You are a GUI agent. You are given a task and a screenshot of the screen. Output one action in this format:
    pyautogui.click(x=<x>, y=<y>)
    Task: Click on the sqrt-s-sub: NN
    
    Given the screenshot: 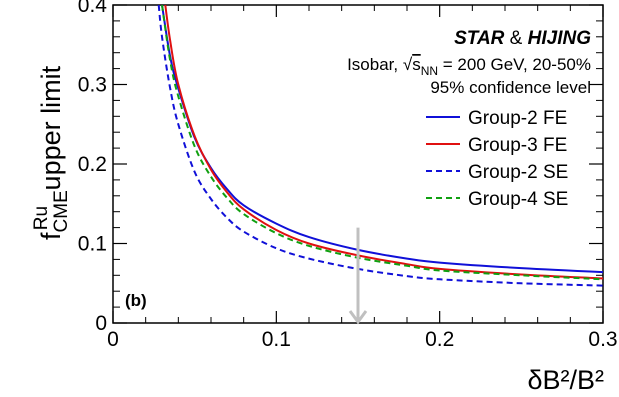 What is the action you would take?
    pyautogui.click(x=429, y=71)
    